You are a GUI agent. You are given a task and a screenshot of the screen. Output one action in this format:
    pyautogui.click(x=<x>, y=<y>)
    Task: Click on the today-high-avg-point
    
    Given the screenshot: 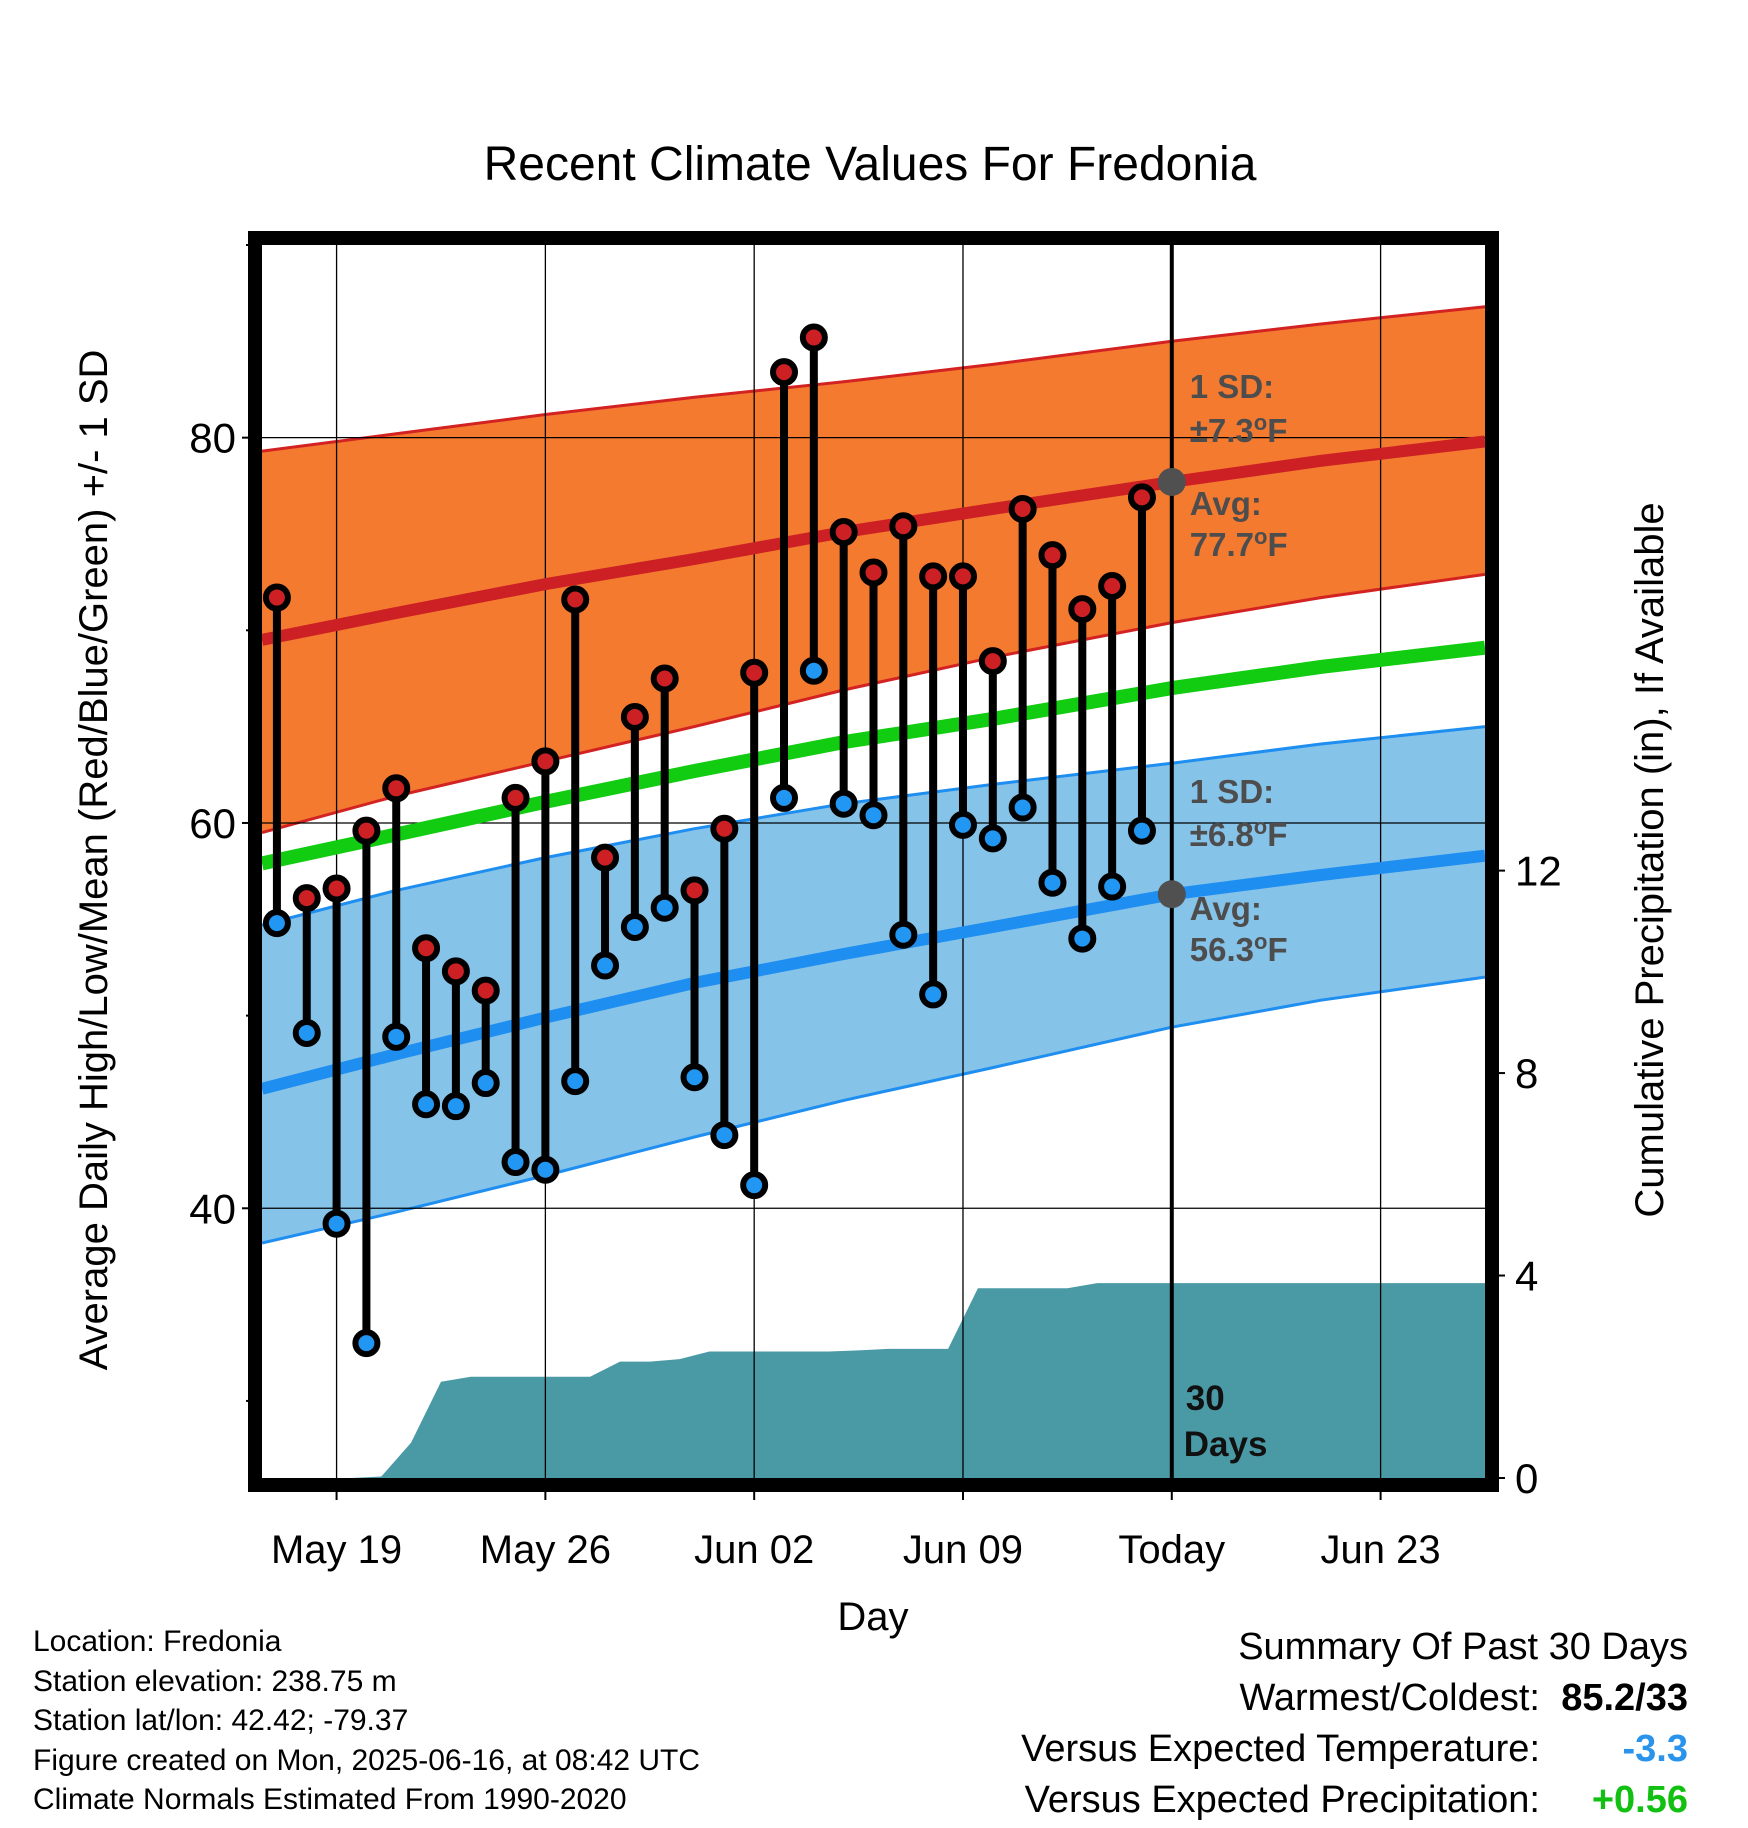 What is the action you would take?
    pyautogui.click(x=1171, y=481)
    